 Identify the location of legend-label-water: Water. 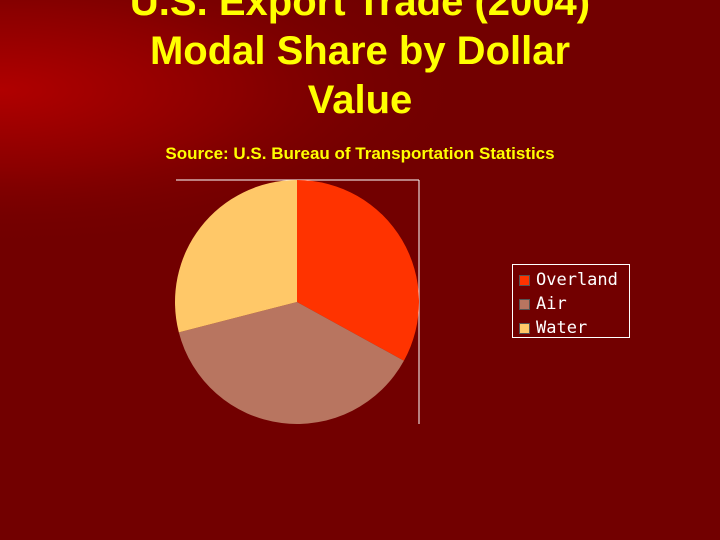
(562, 327).